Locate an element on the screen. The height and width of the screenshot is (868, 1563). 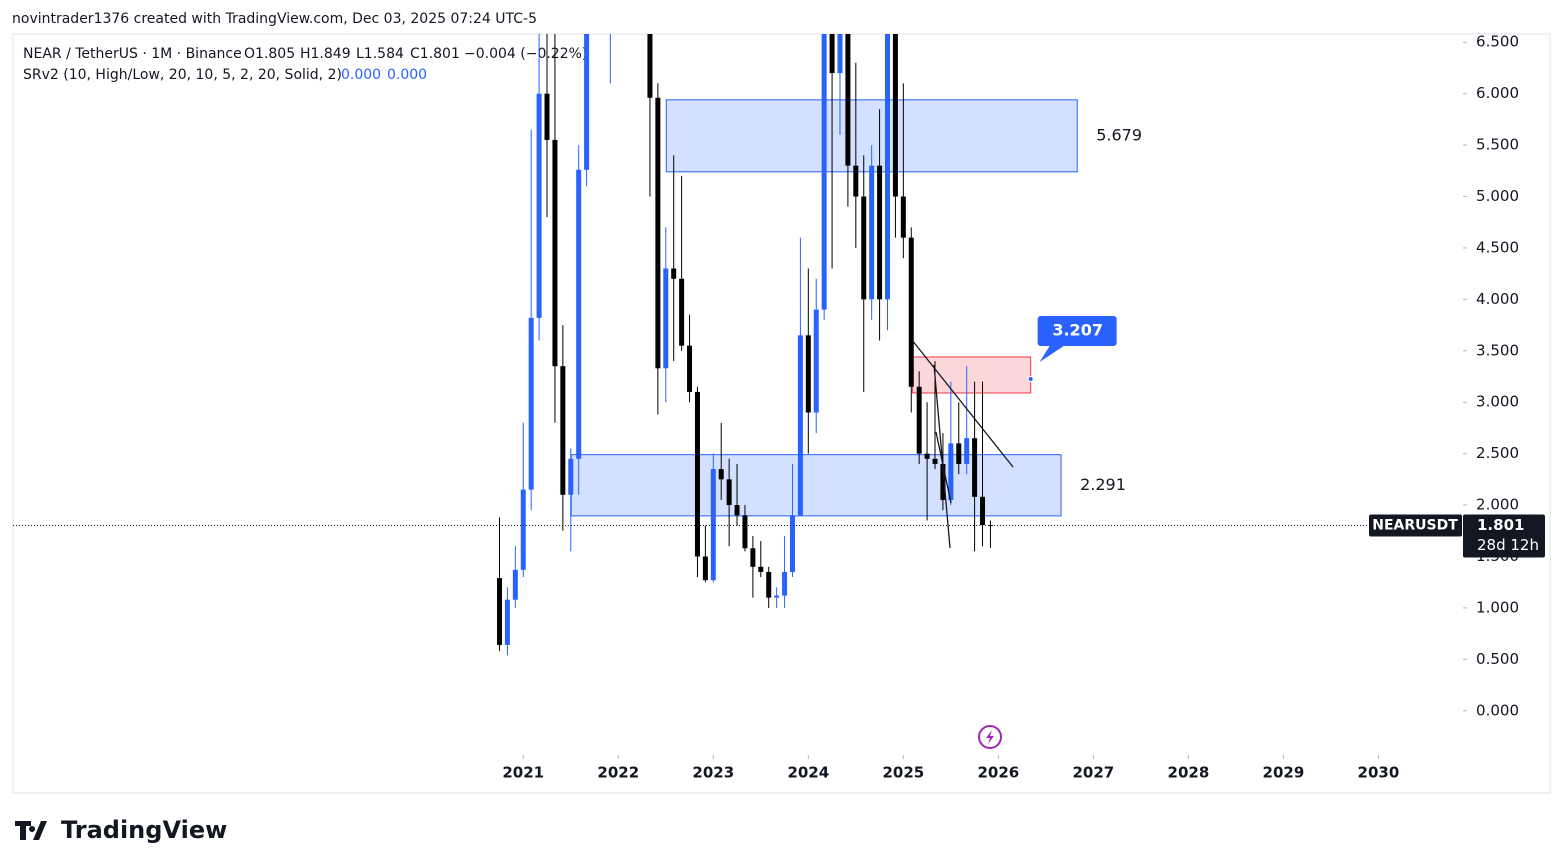
y-tick-label: 4.500 is located at coordinates (1497, 247).